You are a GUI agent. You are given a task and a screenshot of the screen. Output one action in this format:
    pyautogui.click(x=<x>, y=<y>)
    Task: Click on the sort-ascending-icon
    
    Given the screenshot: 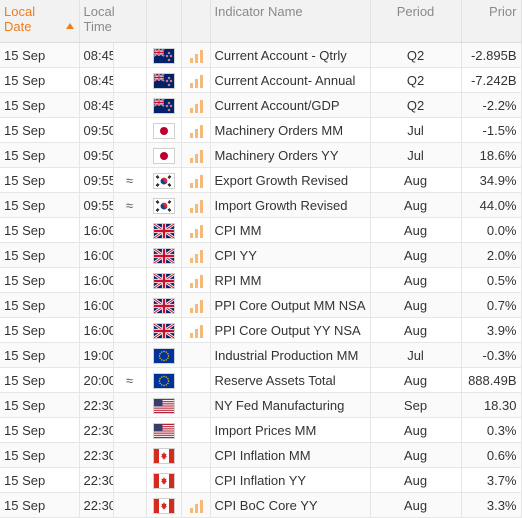 What is the action you would take?
    pyautogui.click(x=70, y=26)
    